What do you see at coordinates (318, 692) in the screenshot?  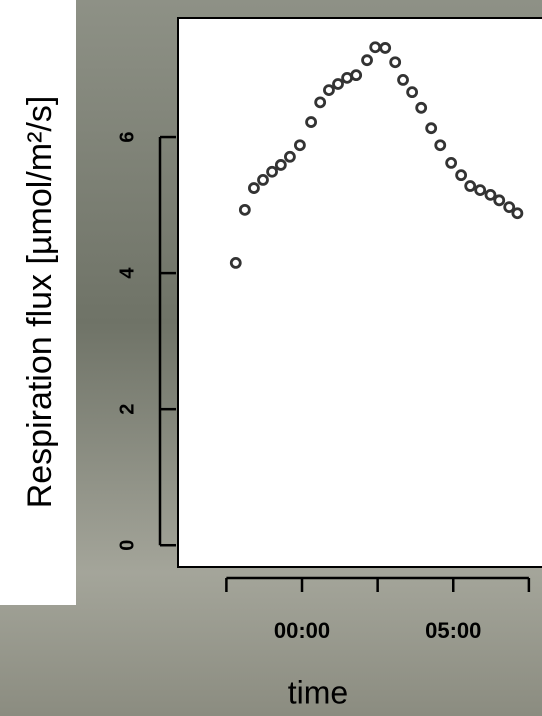 I see `x-axis-label: time` at bounding box center [318, 692].